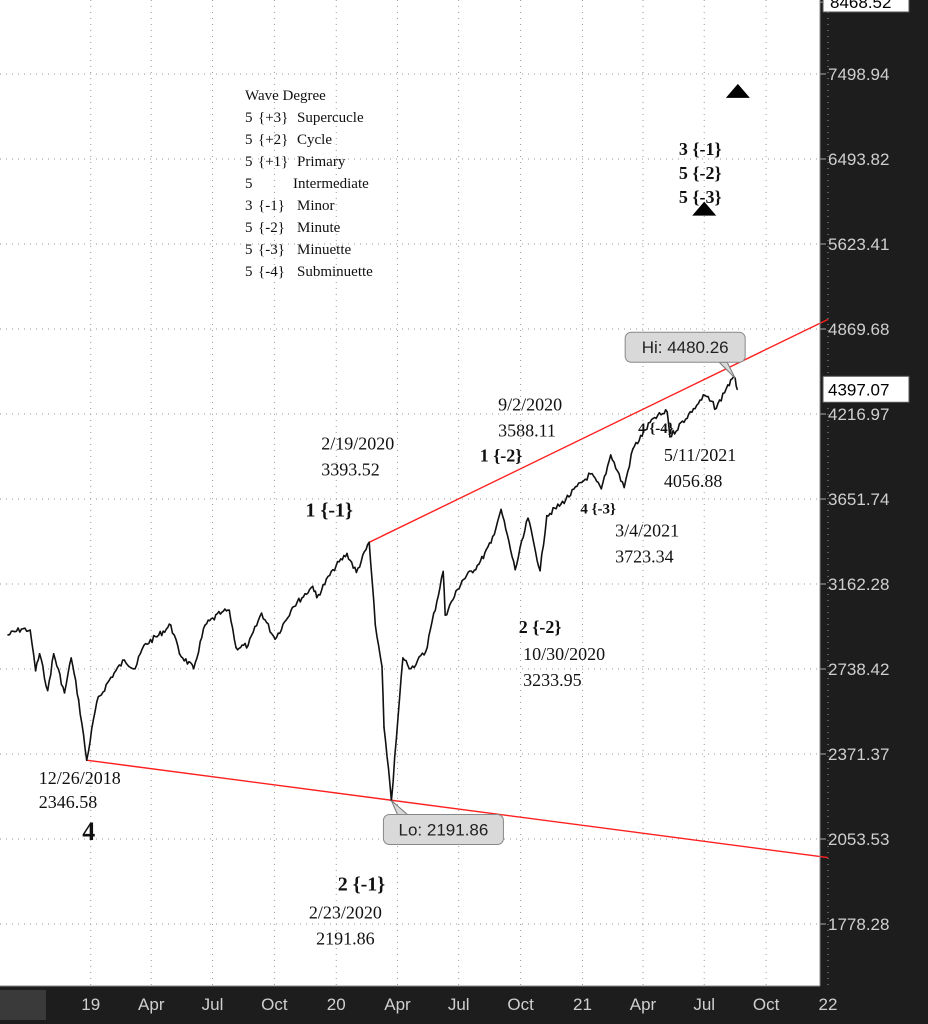  Describe the element at coordinates (271, 228) in the screenshot. I see `legend-row-degree: {-2}` at that location.